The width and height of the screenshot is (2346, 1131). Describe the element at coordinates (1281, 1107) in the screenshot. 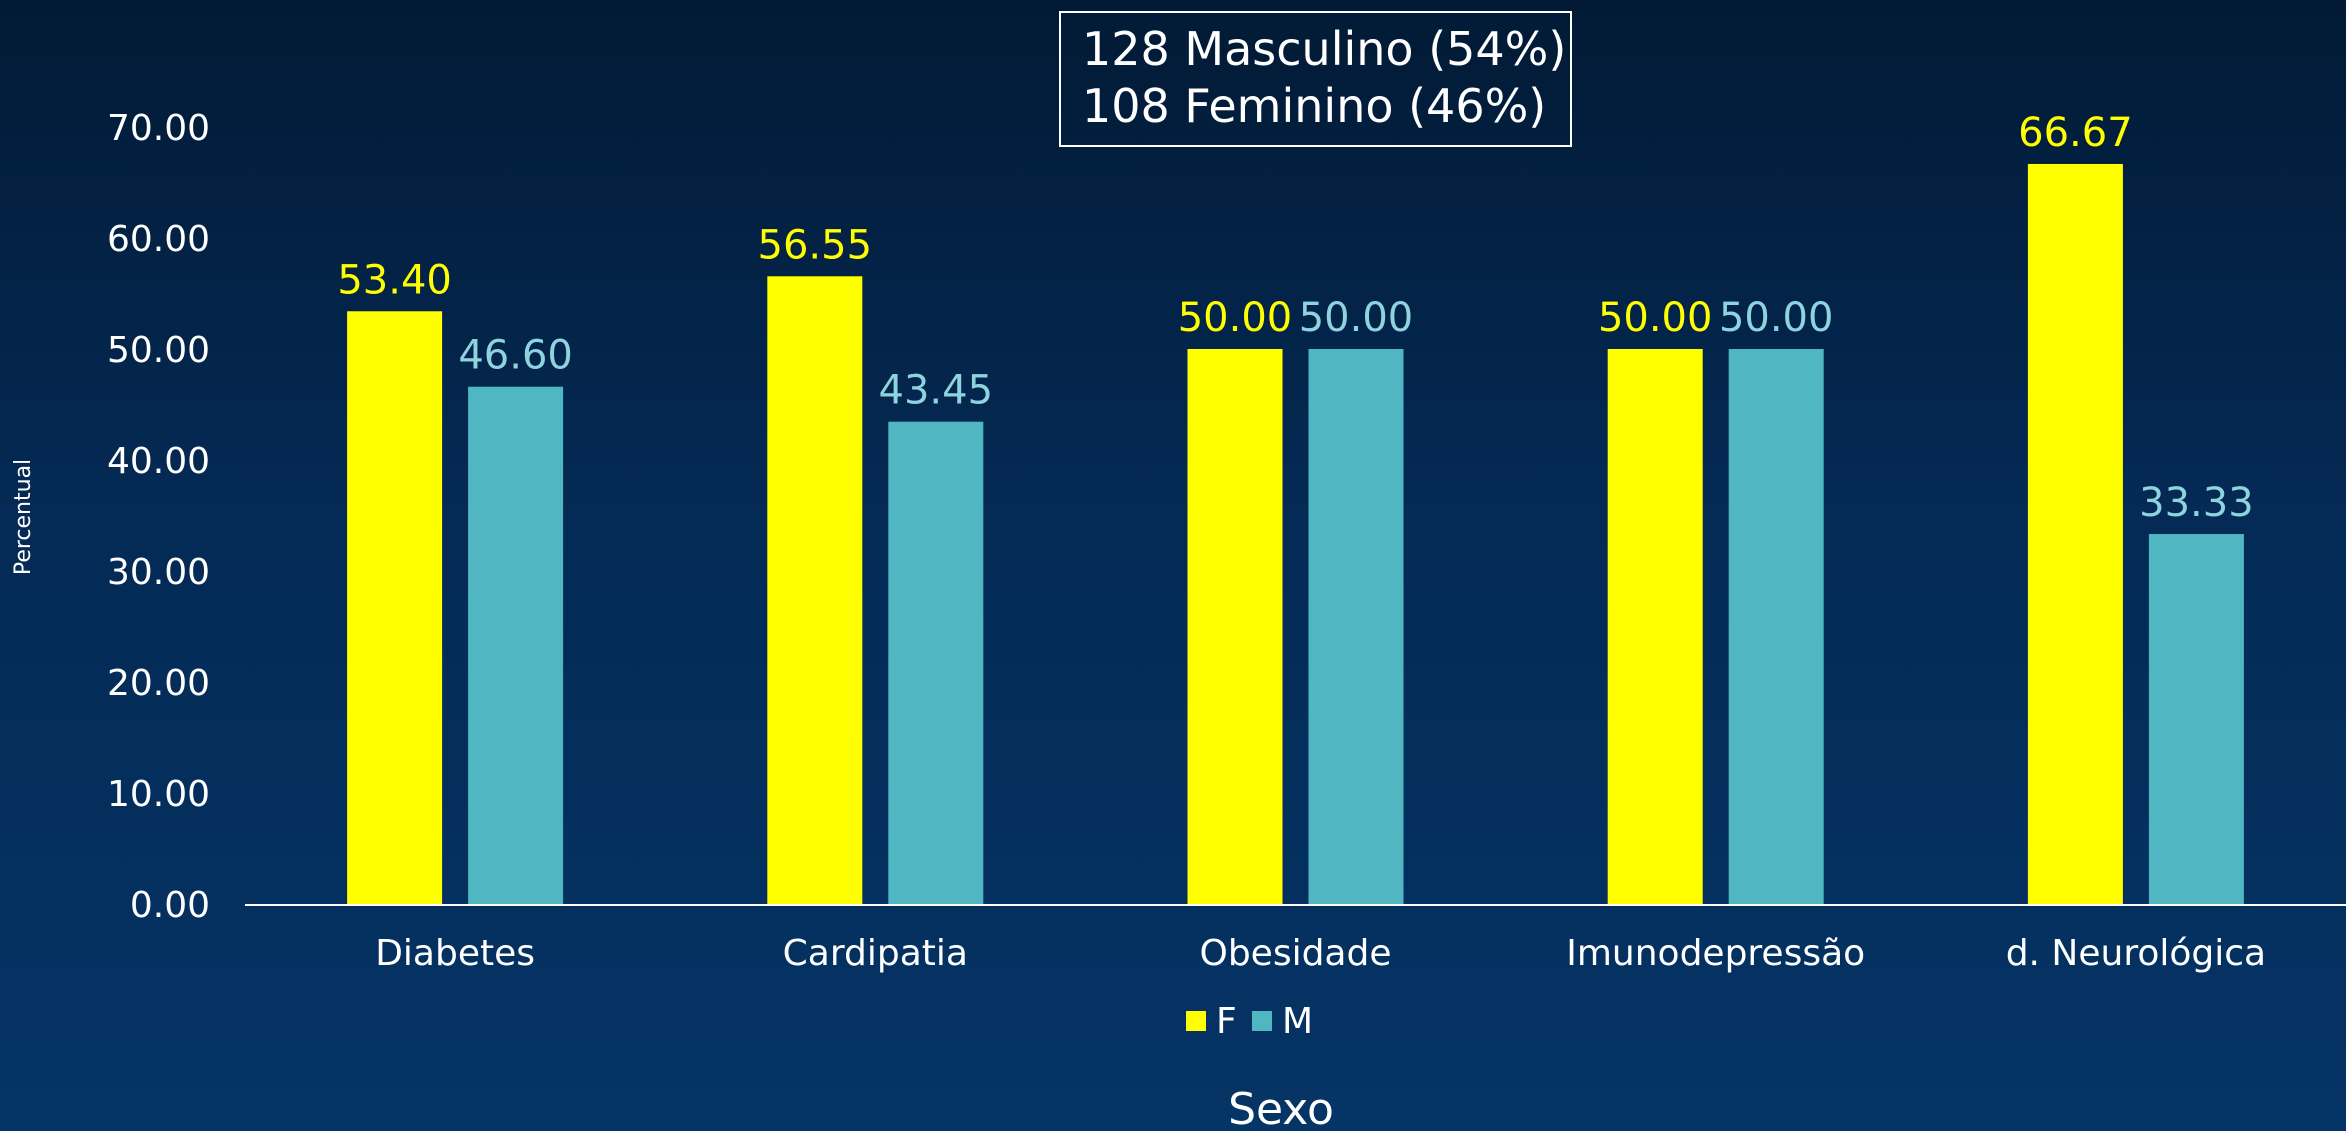

I see `x-axis-title: Sexo` at that location.